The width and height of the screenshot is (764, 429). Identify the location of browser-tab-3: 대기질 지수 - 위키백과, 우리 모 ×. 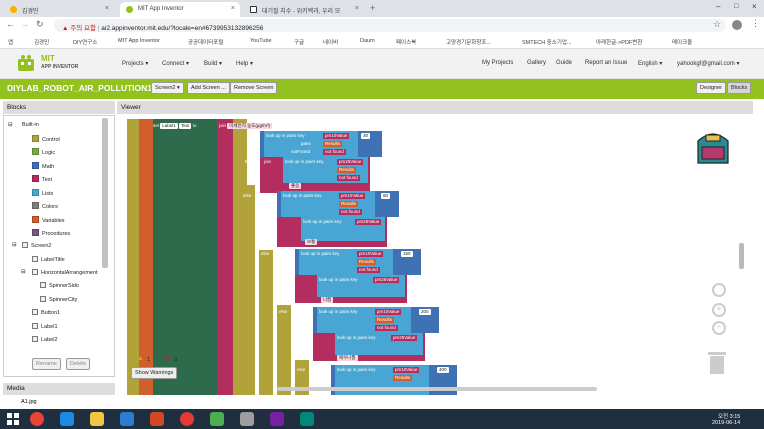
(304, 9).